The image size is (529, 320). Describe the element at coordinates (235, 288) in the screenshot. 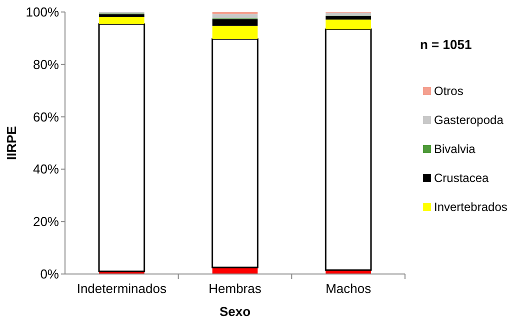

I see `x-tick-label: Hembras` at that location.